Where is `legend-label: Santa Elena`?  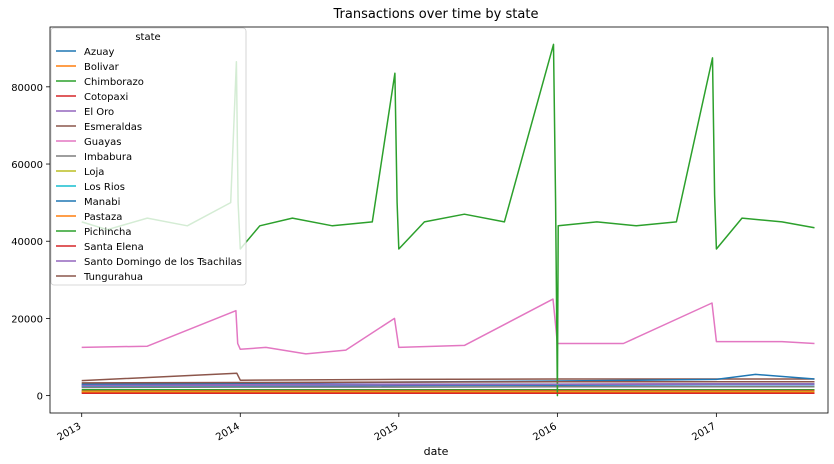
legend-label: Santa Elena is located at coordinates (114, 247).